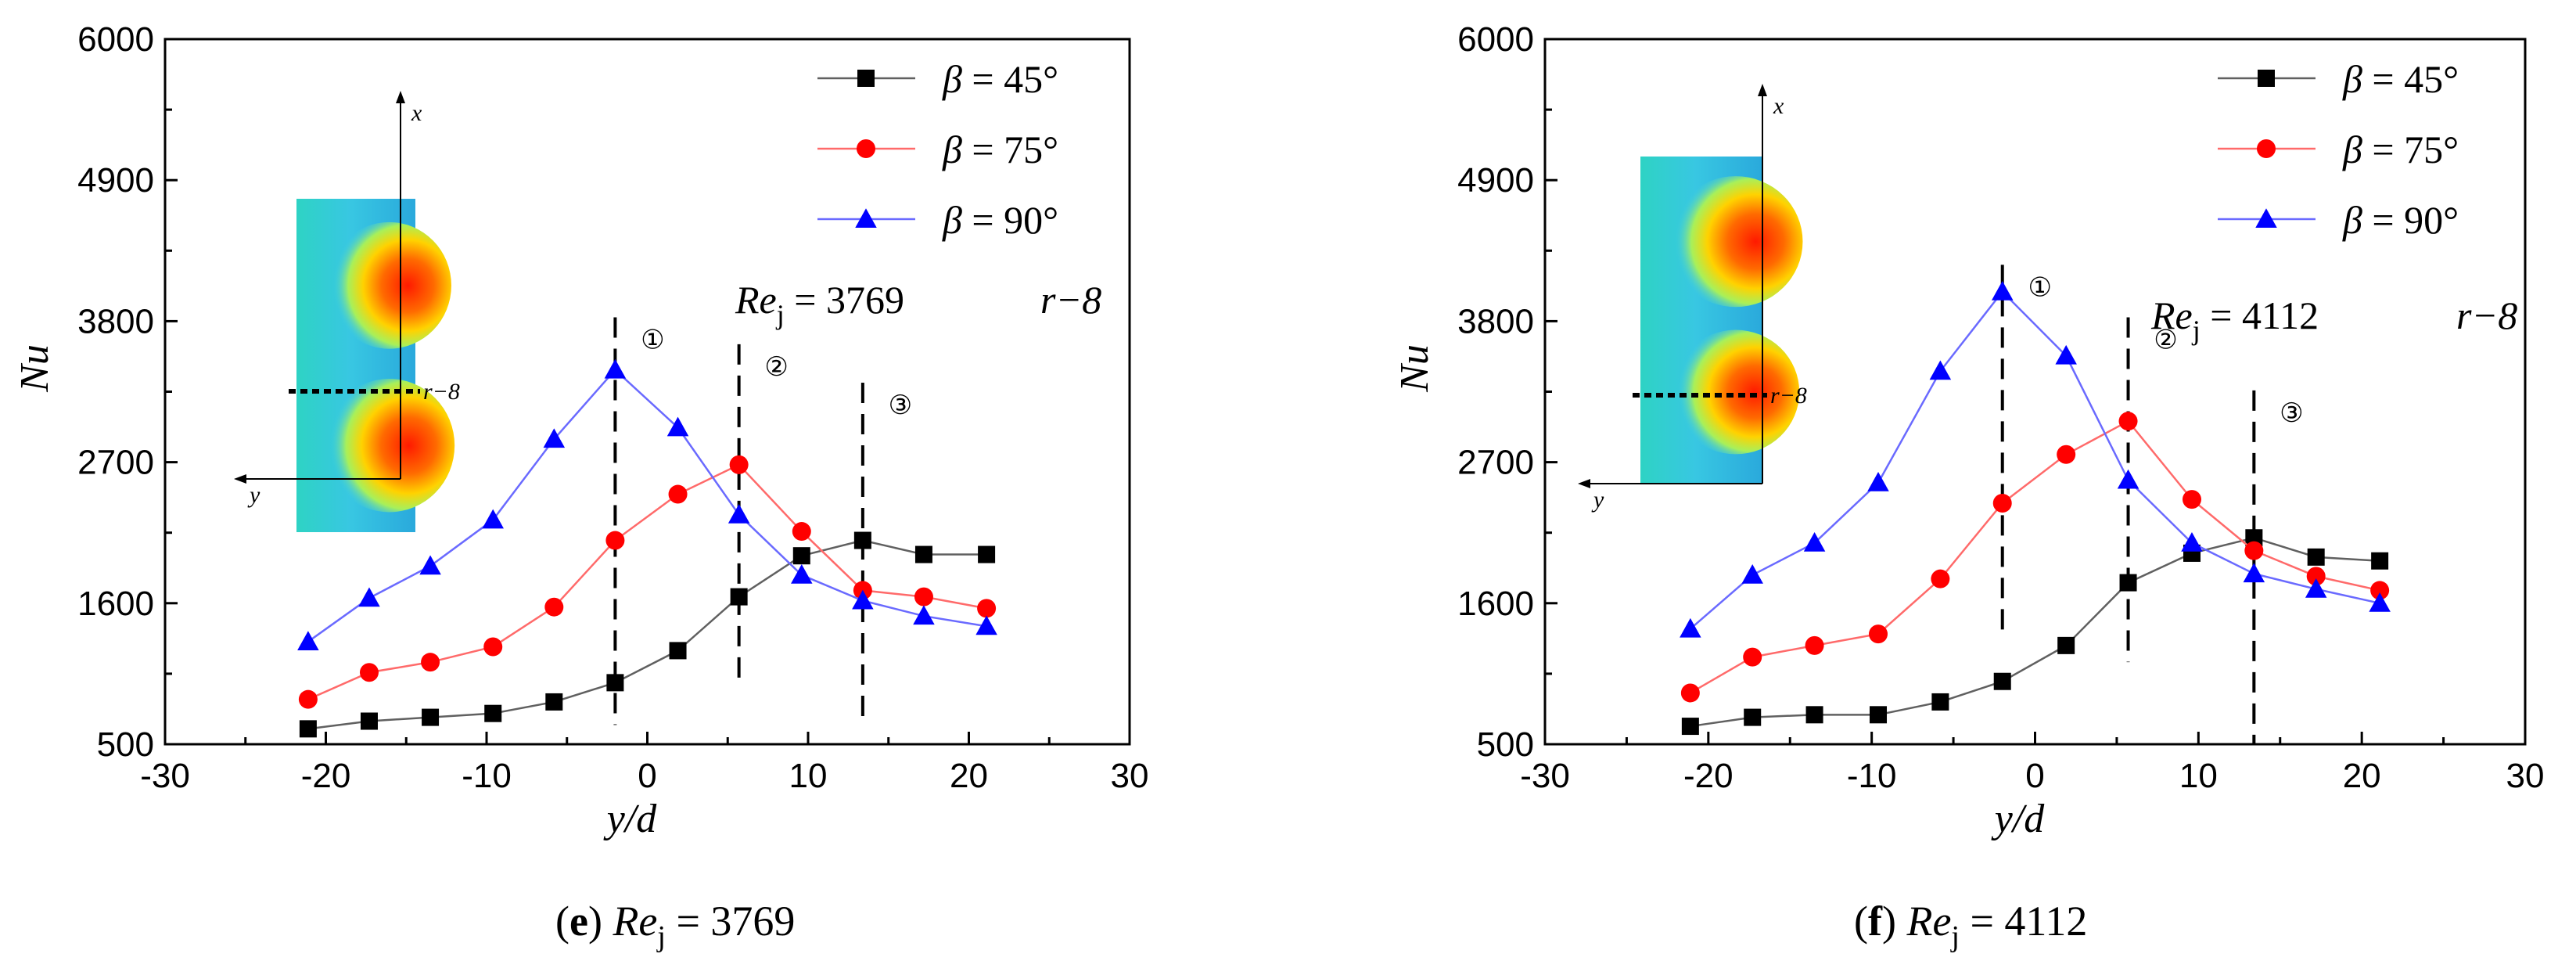 This screenshot has width=2576, height=961. I want to click on re-value: = 3769, so click(844, 300).